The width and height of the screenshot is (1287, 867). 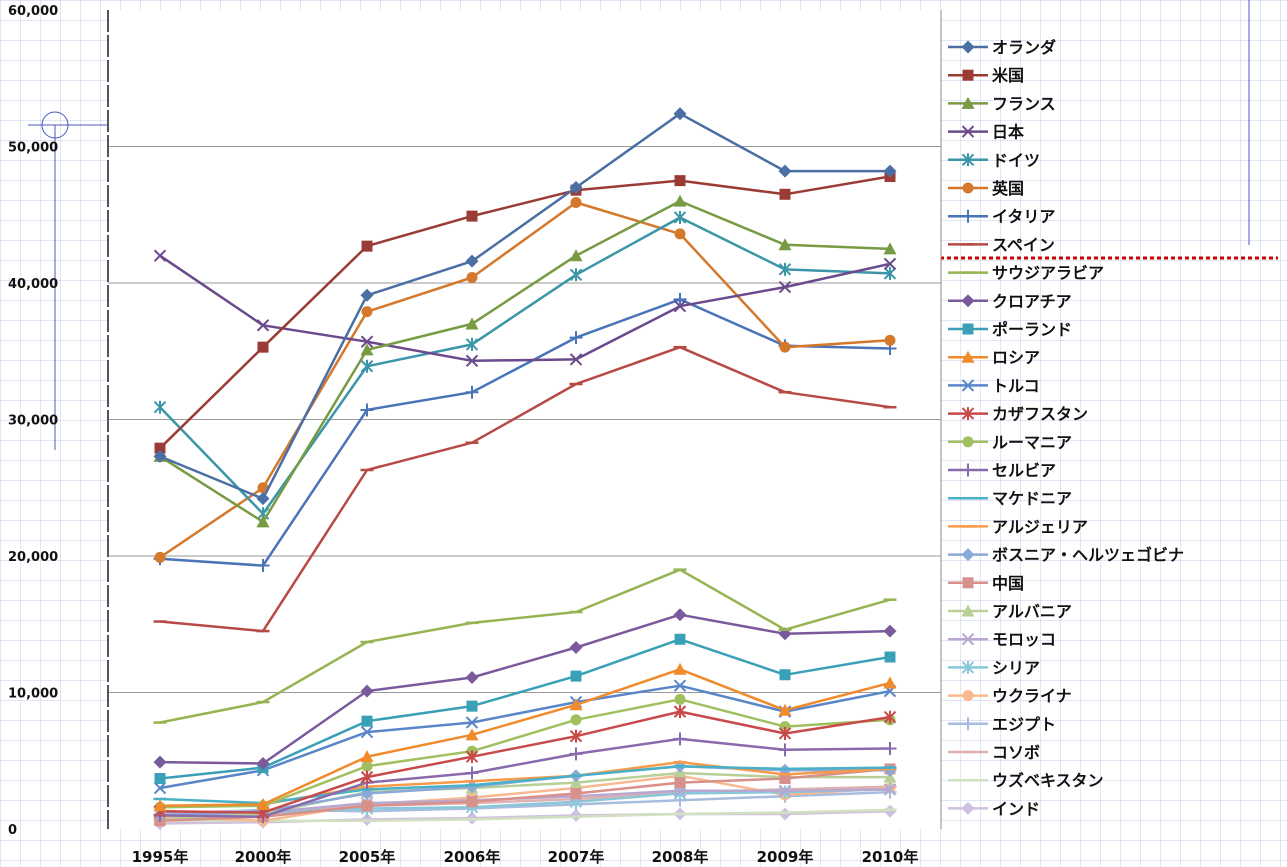 I want to click on legend-entry: フランス, so click(x=1002, y=103).